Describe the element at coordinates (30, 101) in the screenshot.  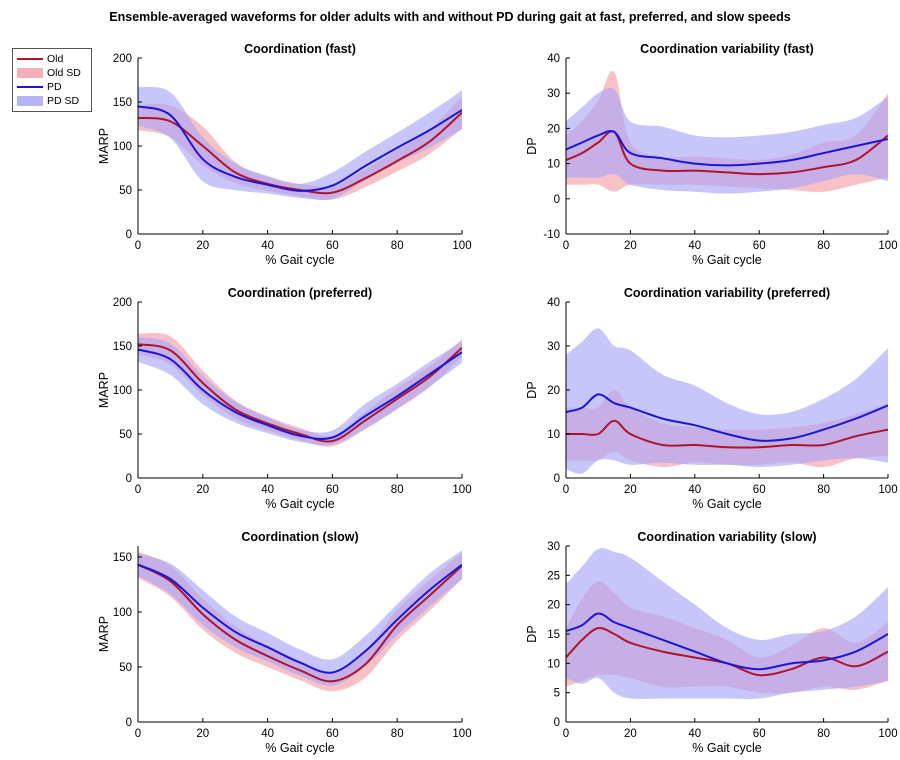
I see `legend-swatch-pd-sd` at that location.